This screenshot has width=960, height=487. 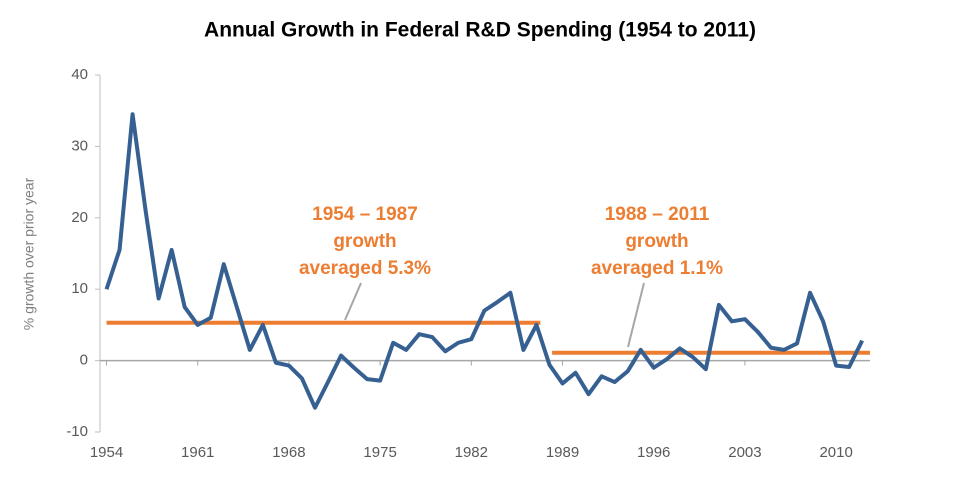 What do you see at coordinates (106, 452) in the screenshot?
I see `x-tick-label: 1954` at bounding box center [106, 452].